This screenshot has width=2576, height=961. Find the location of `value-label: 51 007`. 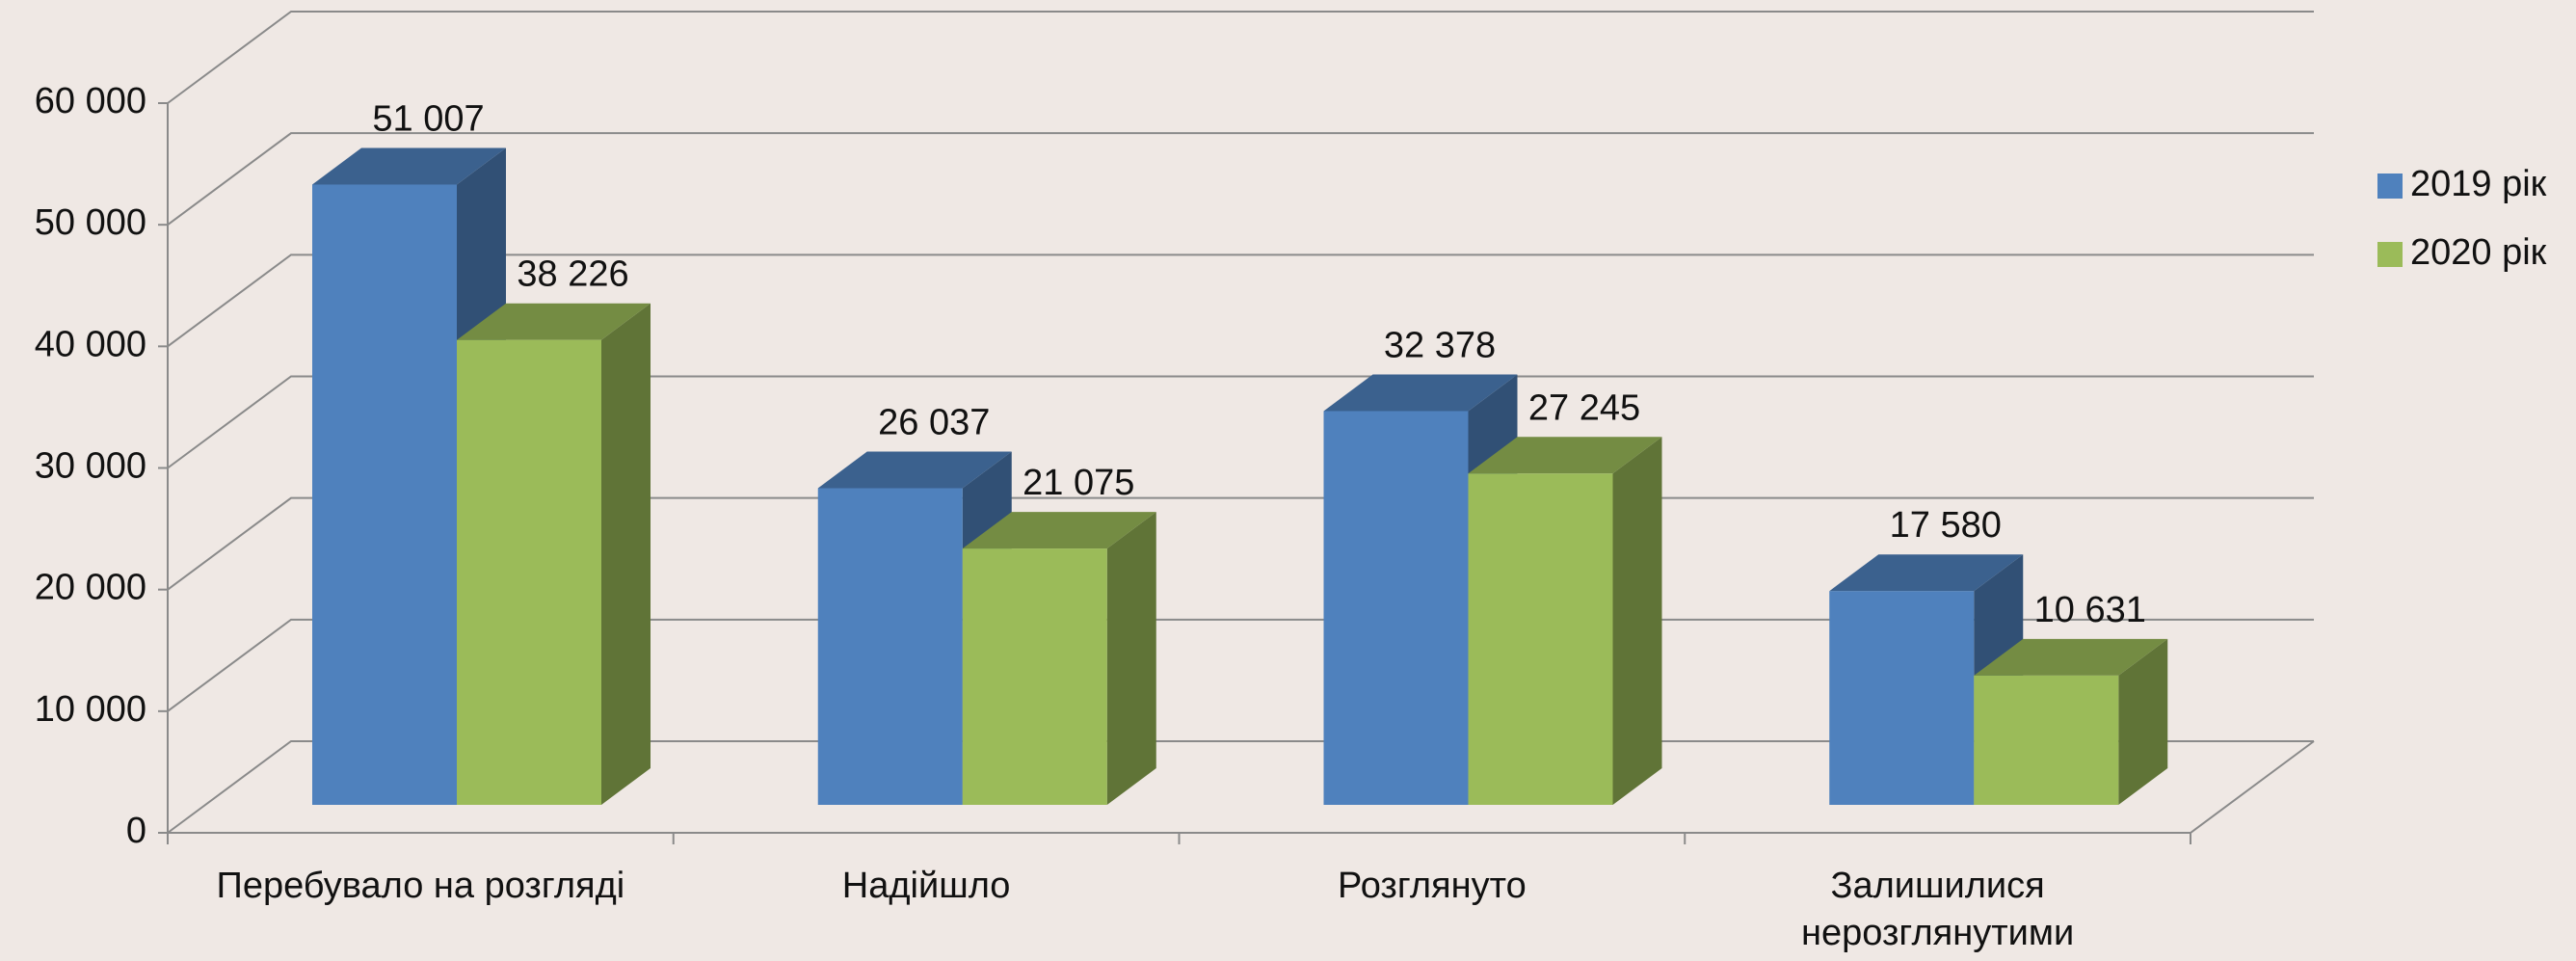

value-label: 51 007 is located at coordinates (428, 119).